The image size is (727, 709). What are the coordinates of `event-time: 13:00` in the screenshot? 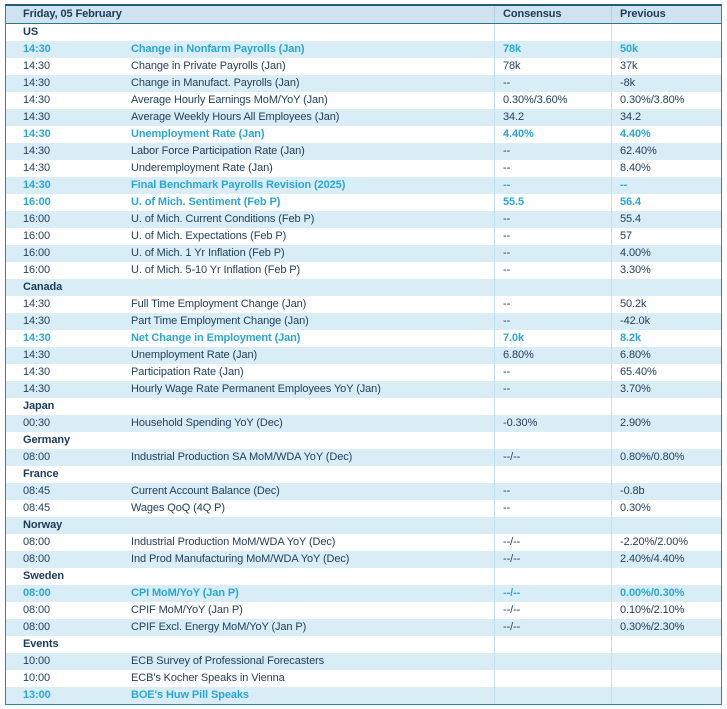 It's located at (37, 695).